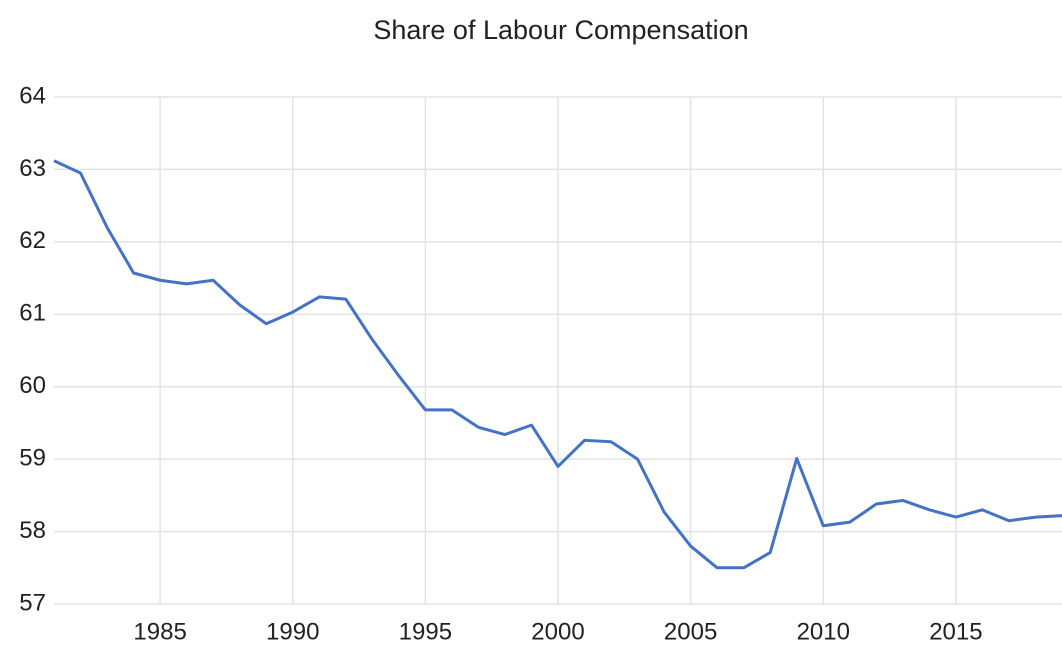 Image resolution: width=1062 pixels, height=650 pixels. Describe the element at coordinates (557, 631) in the screenshot. I see `x-tick-label: 2000` at that location.